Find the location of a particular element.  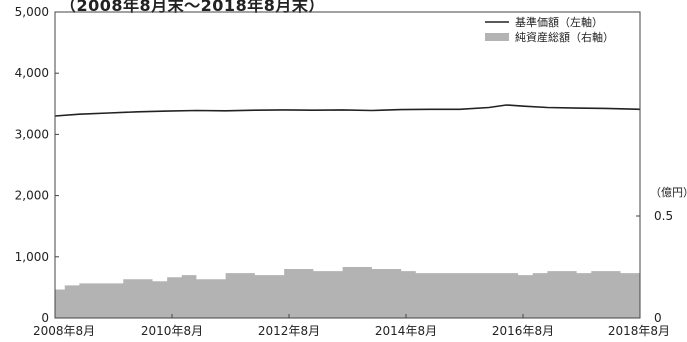

x-axis-tick-label: 2010年8月 is located at coordinates (172, 331).